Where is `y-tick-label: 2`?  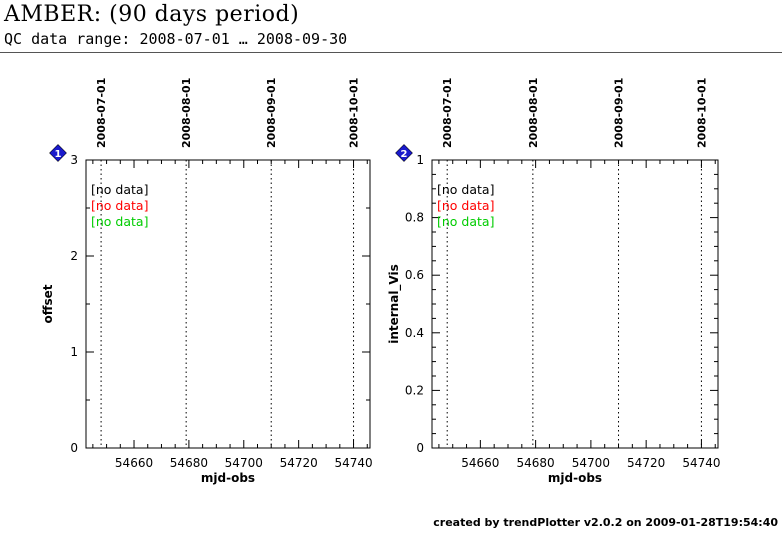
y-tick-label: 2 is located at coordinates (74, 256).